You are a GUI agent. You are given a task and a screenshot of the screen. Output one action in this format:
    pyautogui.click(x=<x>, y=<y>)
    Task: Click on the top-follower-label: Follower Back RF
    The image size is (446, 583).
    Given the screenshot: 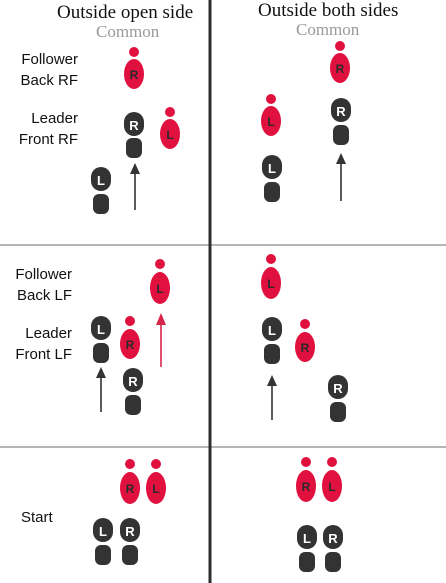 What is the action you would take?
    pyautogui.click(x=41, y=70)
    